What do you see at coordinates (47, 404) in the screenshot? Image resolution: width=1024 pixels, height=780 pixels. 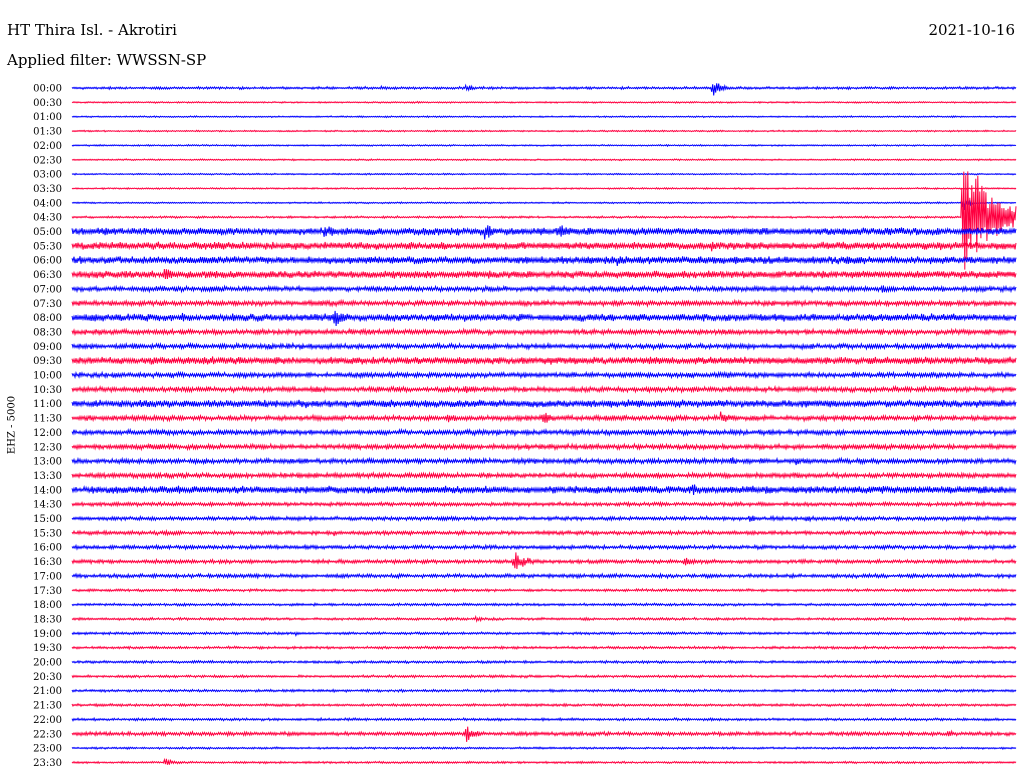 I see `row-time-label: 11:00` at bounding box center [47, 404].